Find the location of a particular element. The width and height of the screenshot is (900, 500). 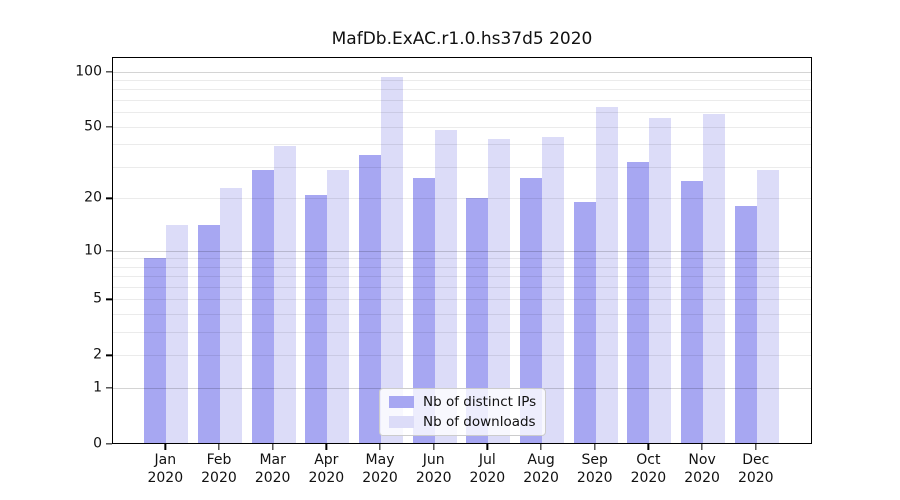

bar-distinct-ips-apr is located at coordinates (316, 318).